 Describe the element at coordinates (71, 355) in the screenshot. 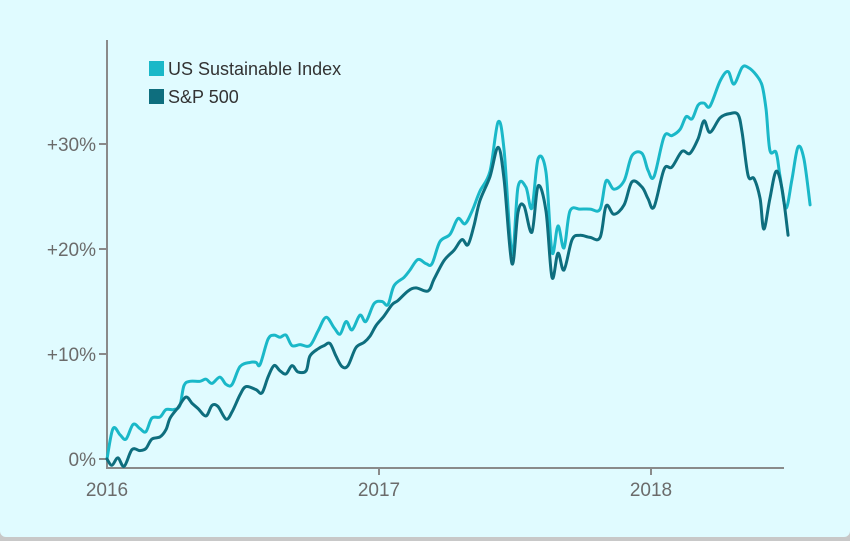

I see `y-tick-label: +10%` at that location.